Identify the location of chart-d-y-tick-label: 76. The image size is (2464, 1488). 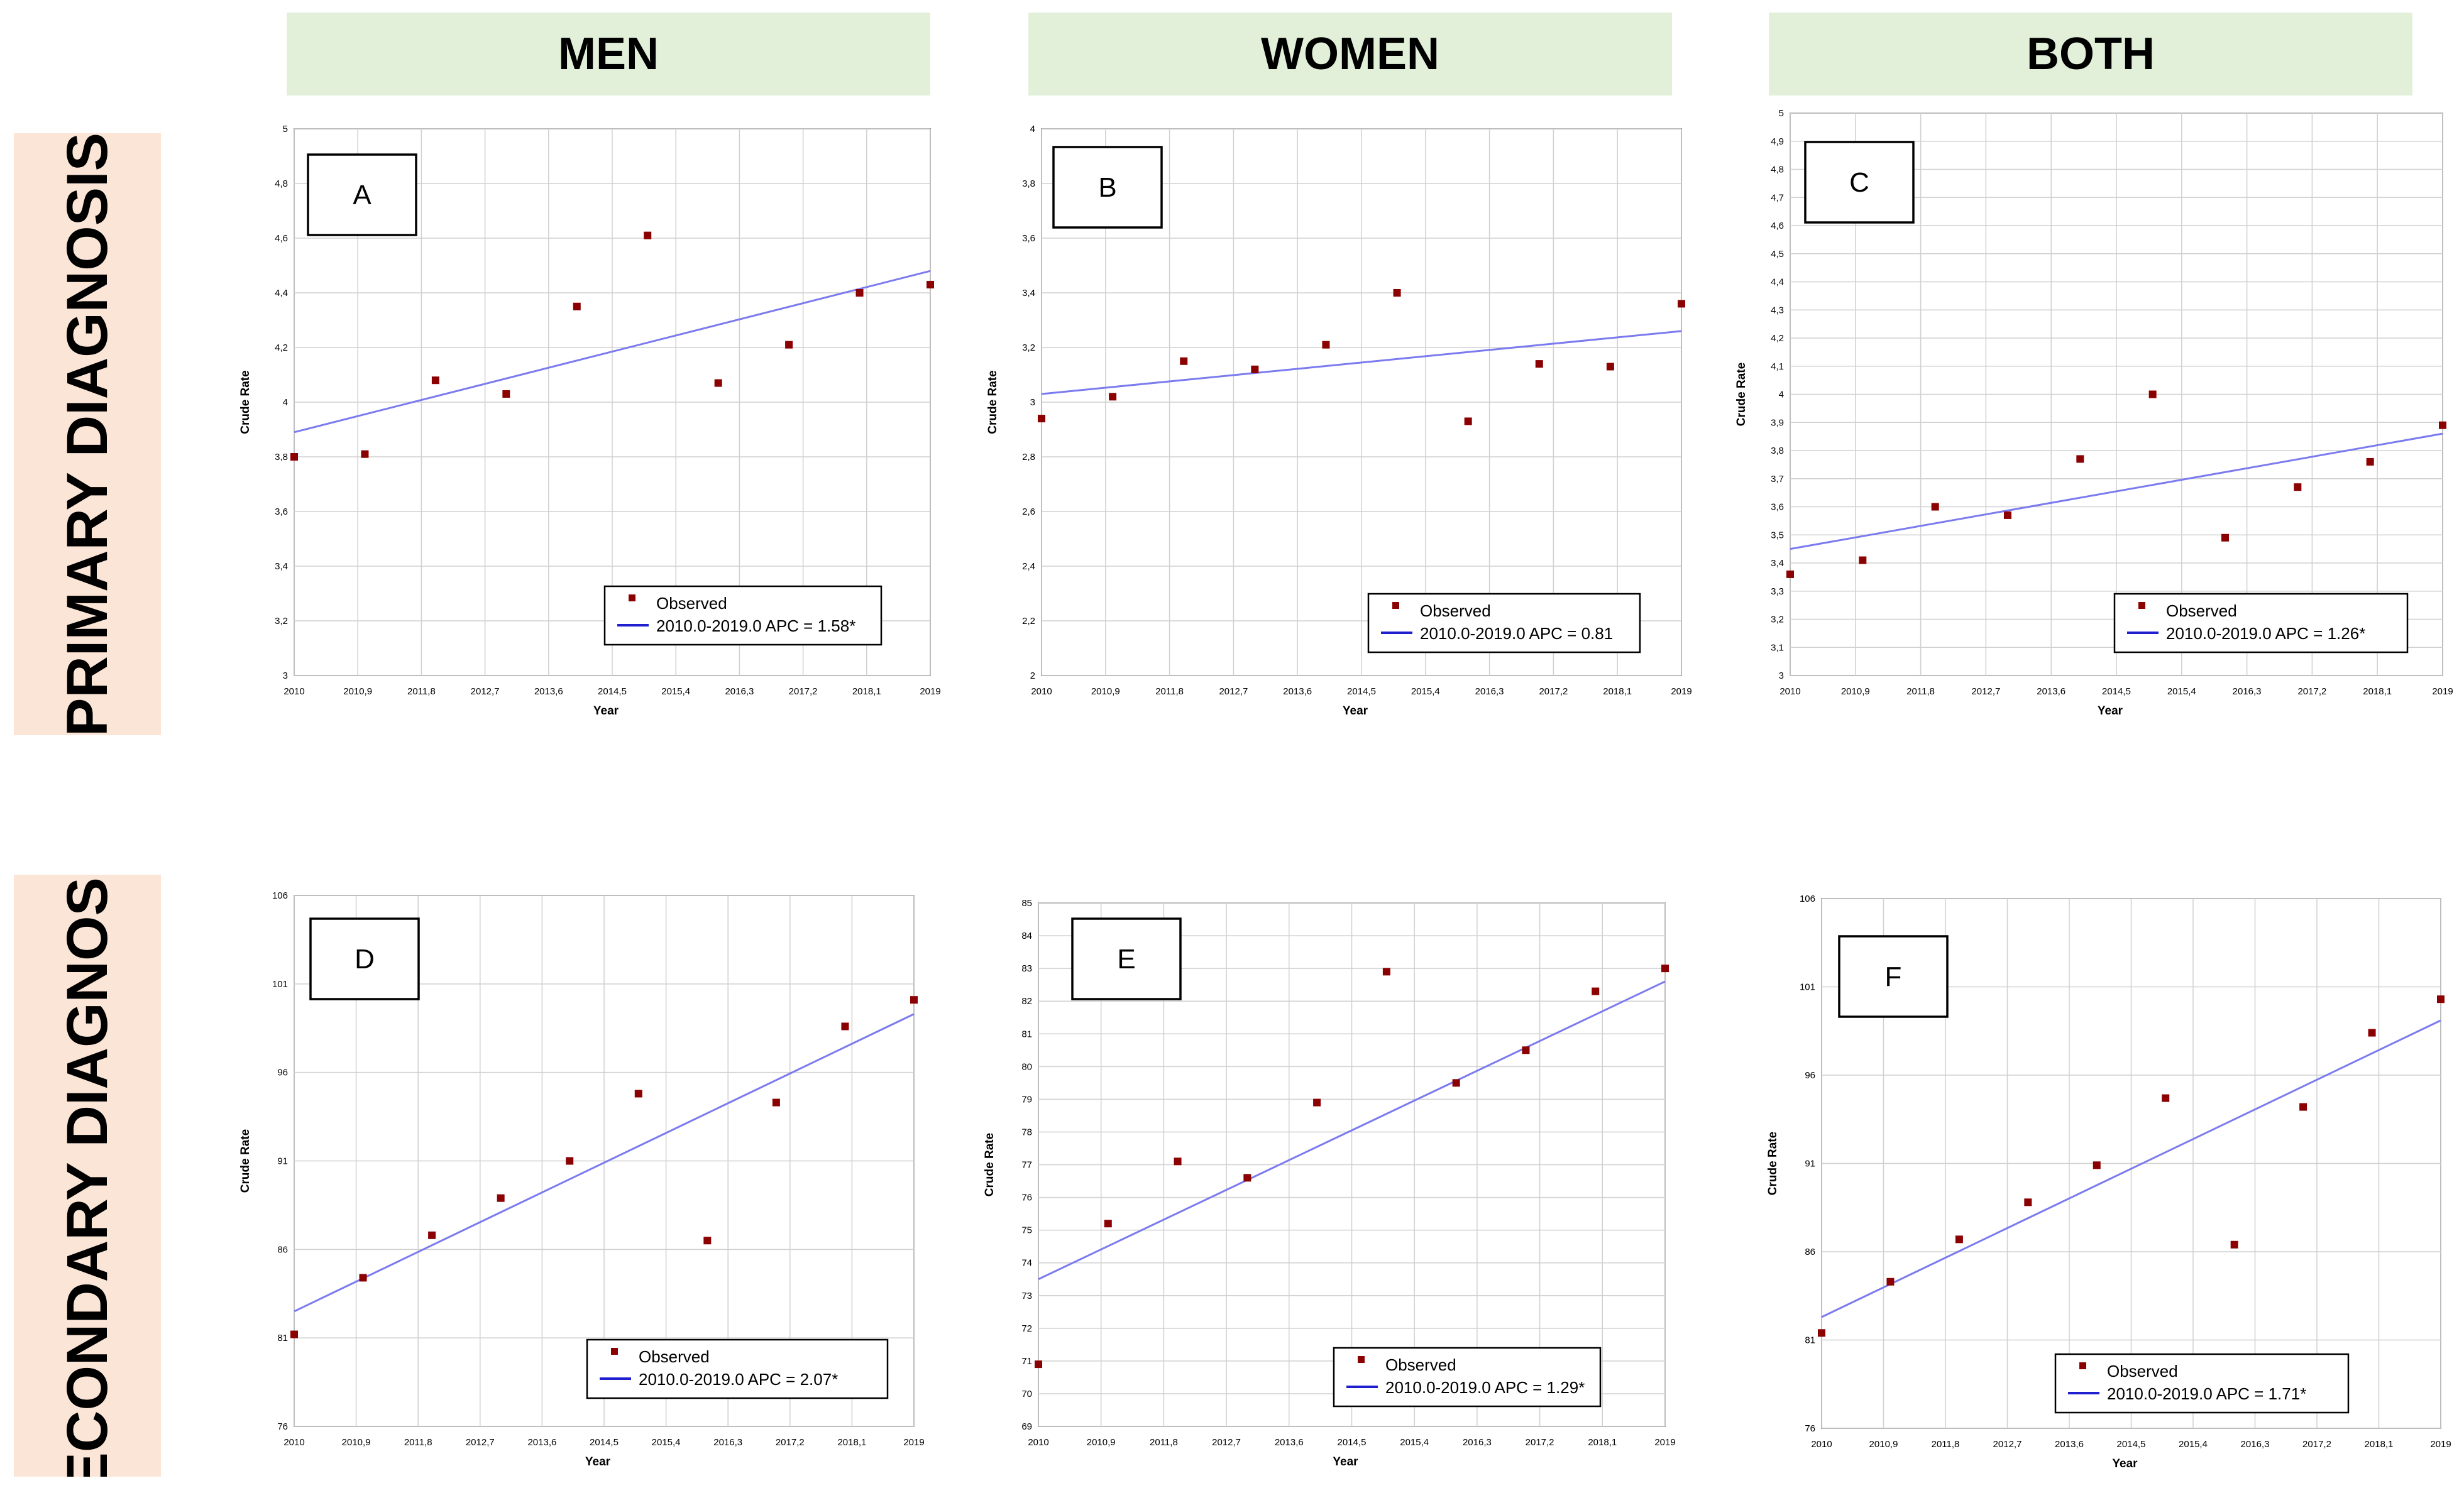
(282, 1426).